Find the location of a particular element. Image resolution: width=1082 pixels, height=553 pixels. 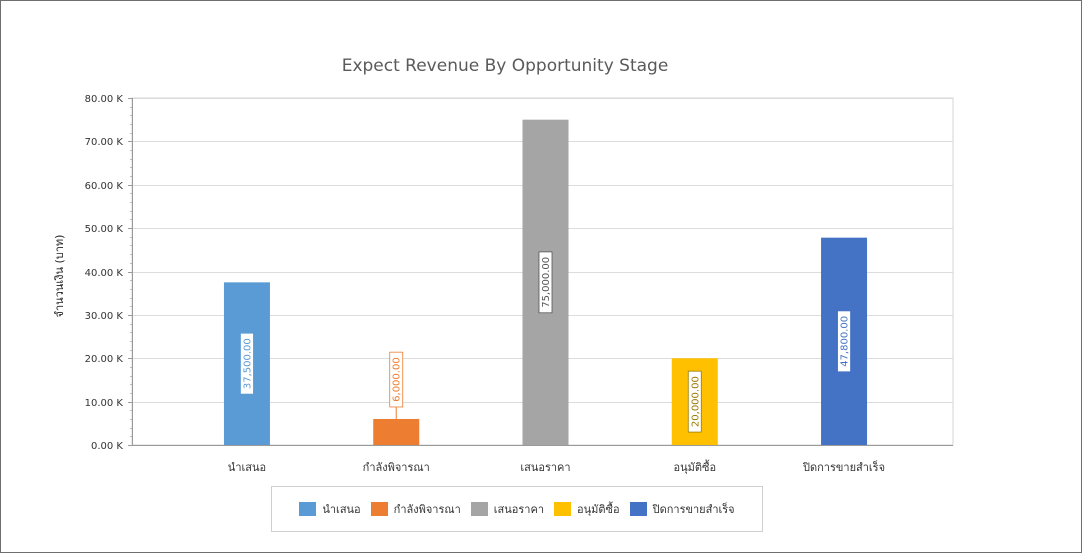

y-tick-label: 30.00 K is located at coordinates (104, 316).